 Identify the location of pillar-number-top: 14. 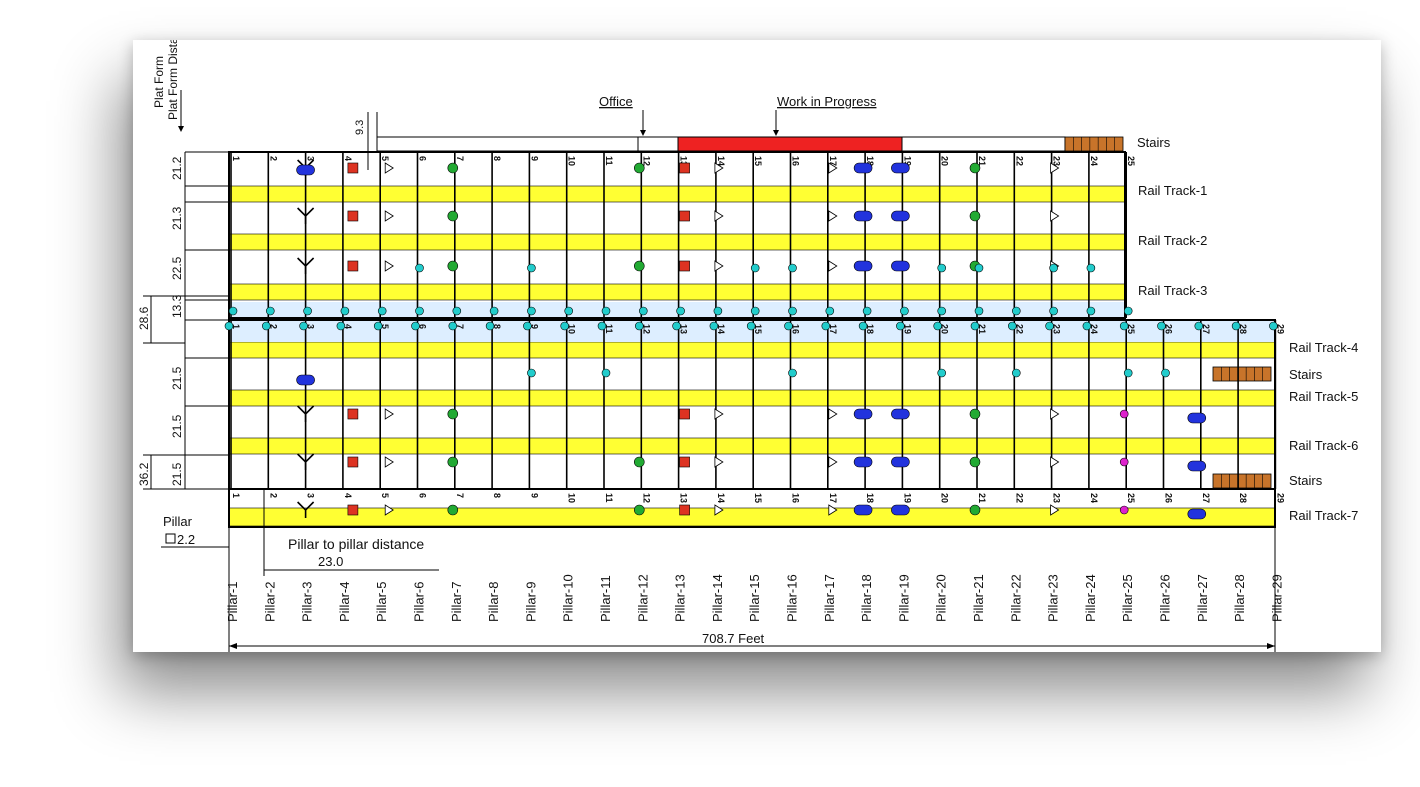
(721, 161).